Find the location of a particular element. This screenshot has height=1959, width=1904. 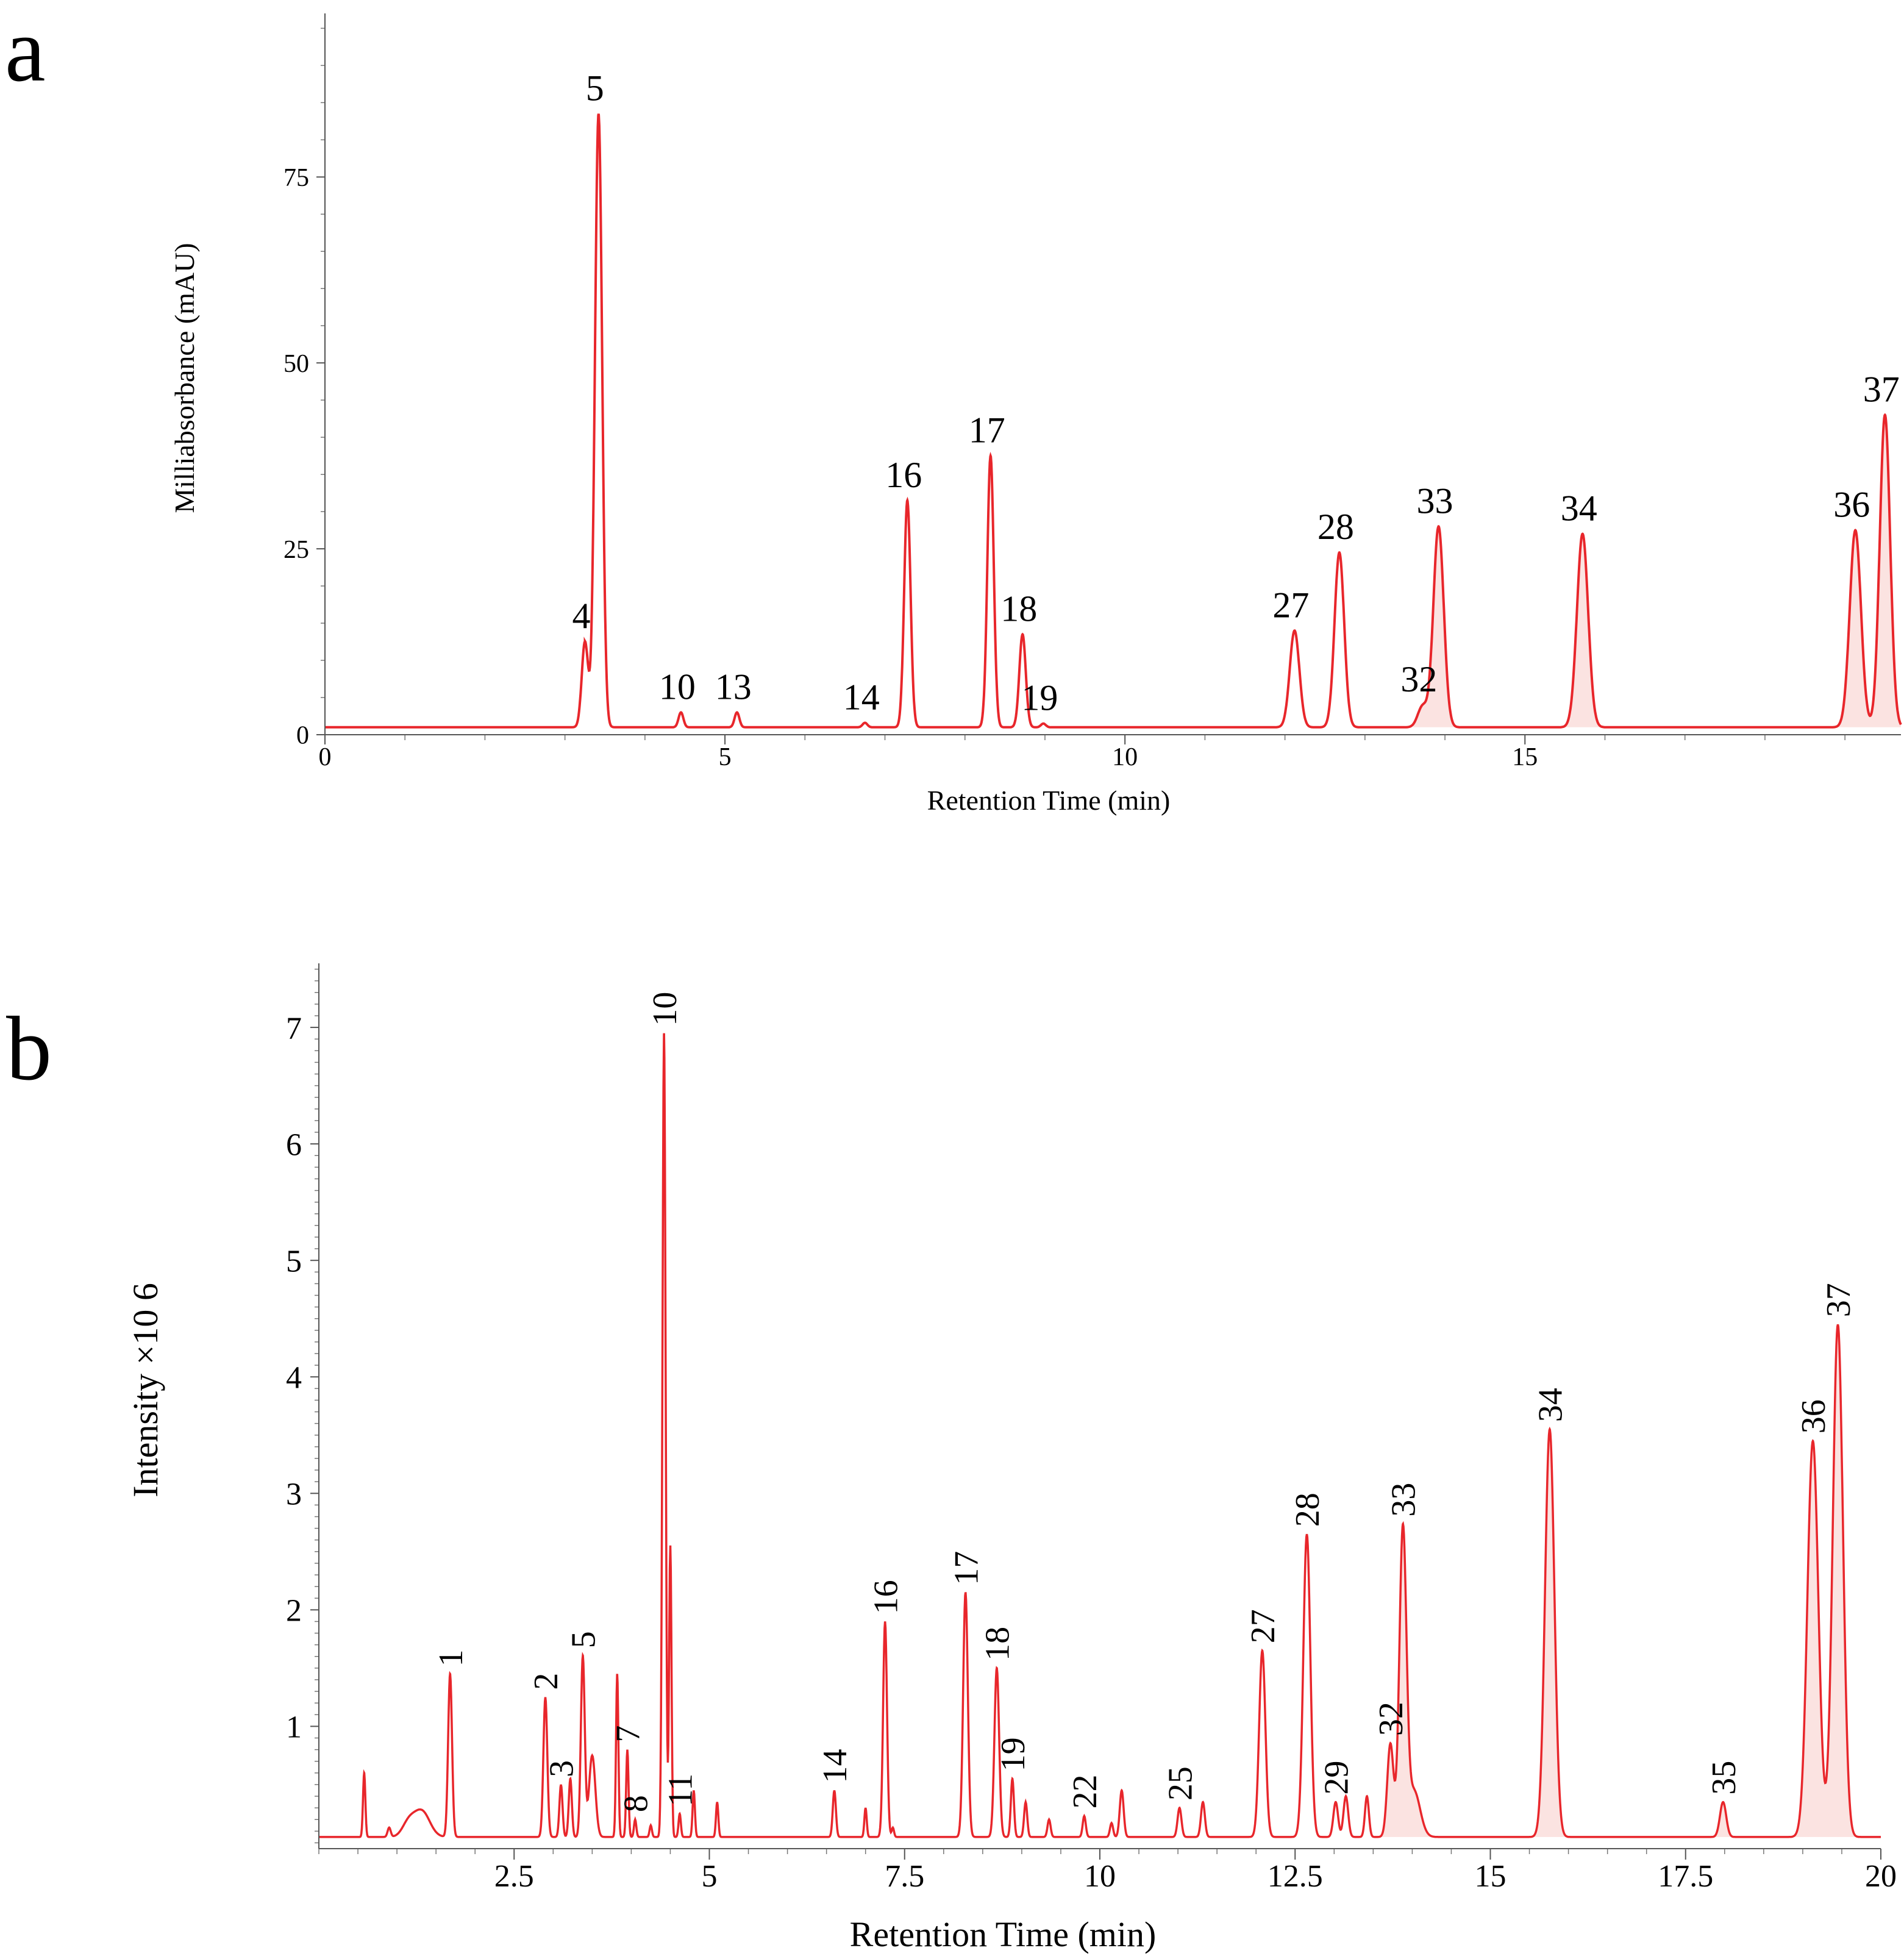

b-peak-label: 34 is located at coordinates (1551, 1405).